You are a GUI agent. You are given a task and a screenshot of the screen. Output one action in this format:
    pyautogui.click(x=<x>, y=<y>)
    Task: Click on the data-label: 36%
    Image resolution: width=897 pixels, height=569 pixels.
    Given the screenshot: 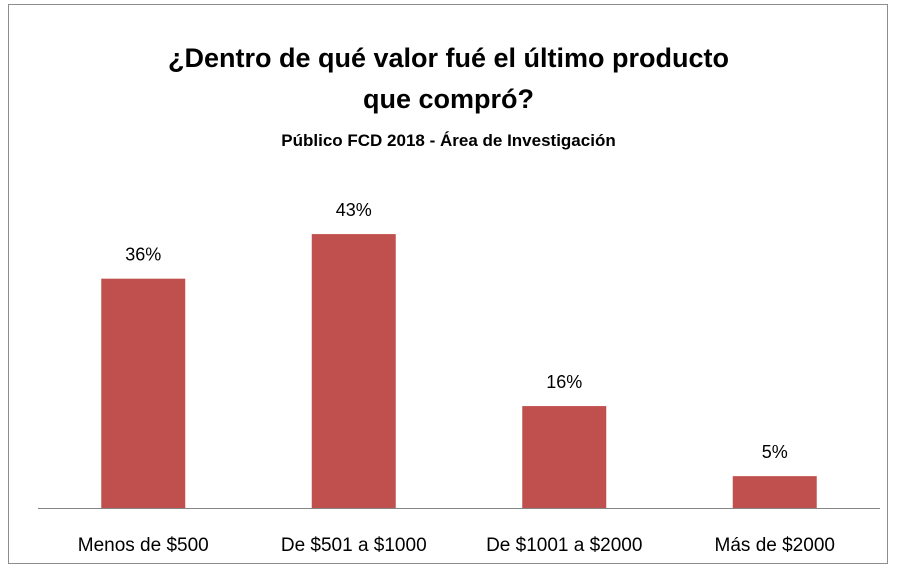 What is the action you would take?
    pyautogui.click(x=143, y=254)
    